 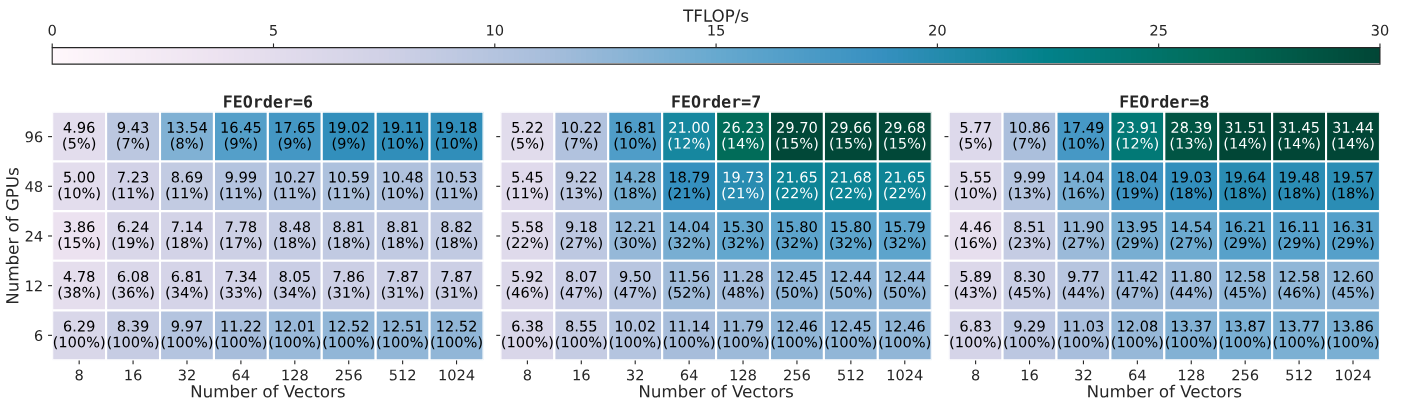 I want to click on y-axis-title: Number of GPUs, so click(x=12, y=236).